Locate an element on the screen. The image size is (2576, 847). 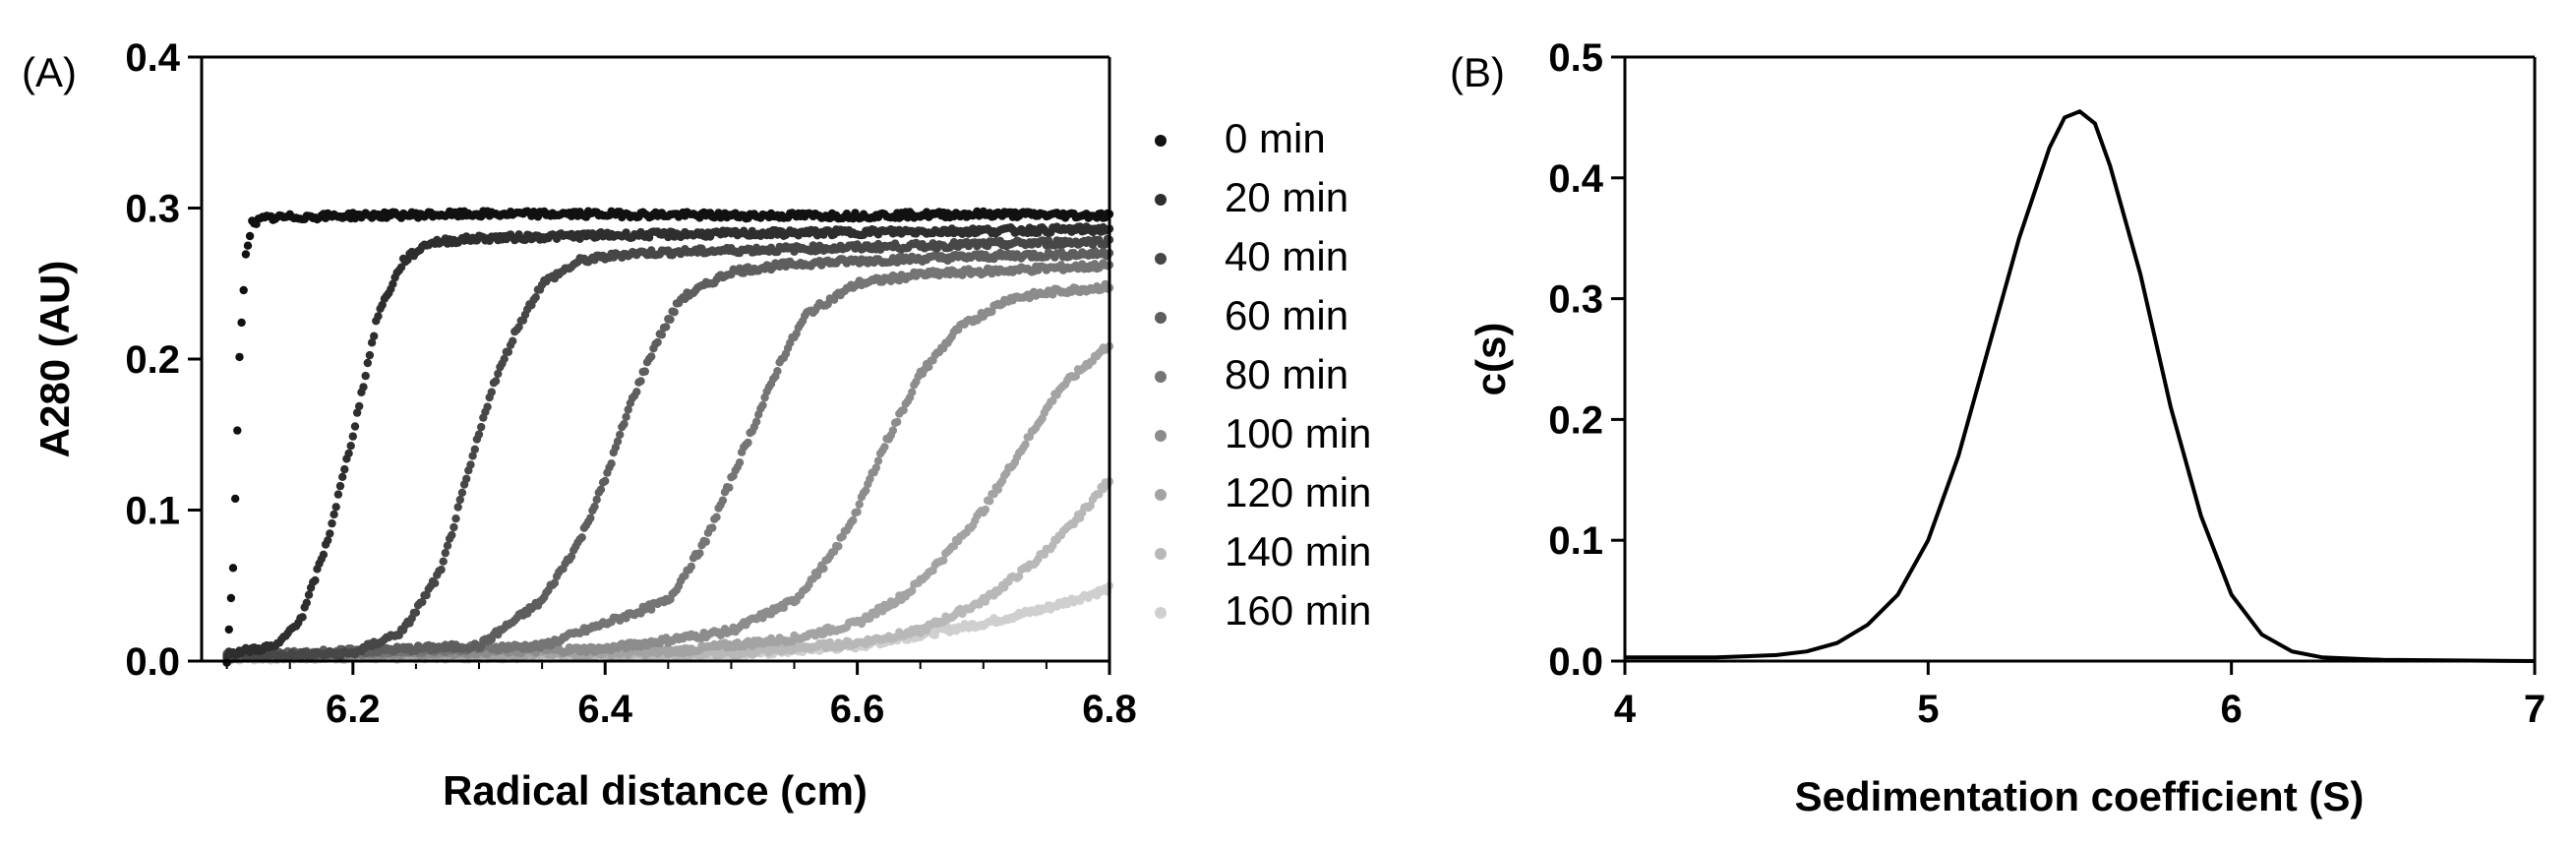
legend-label: 20 min is located at coordinates (1287, 197).